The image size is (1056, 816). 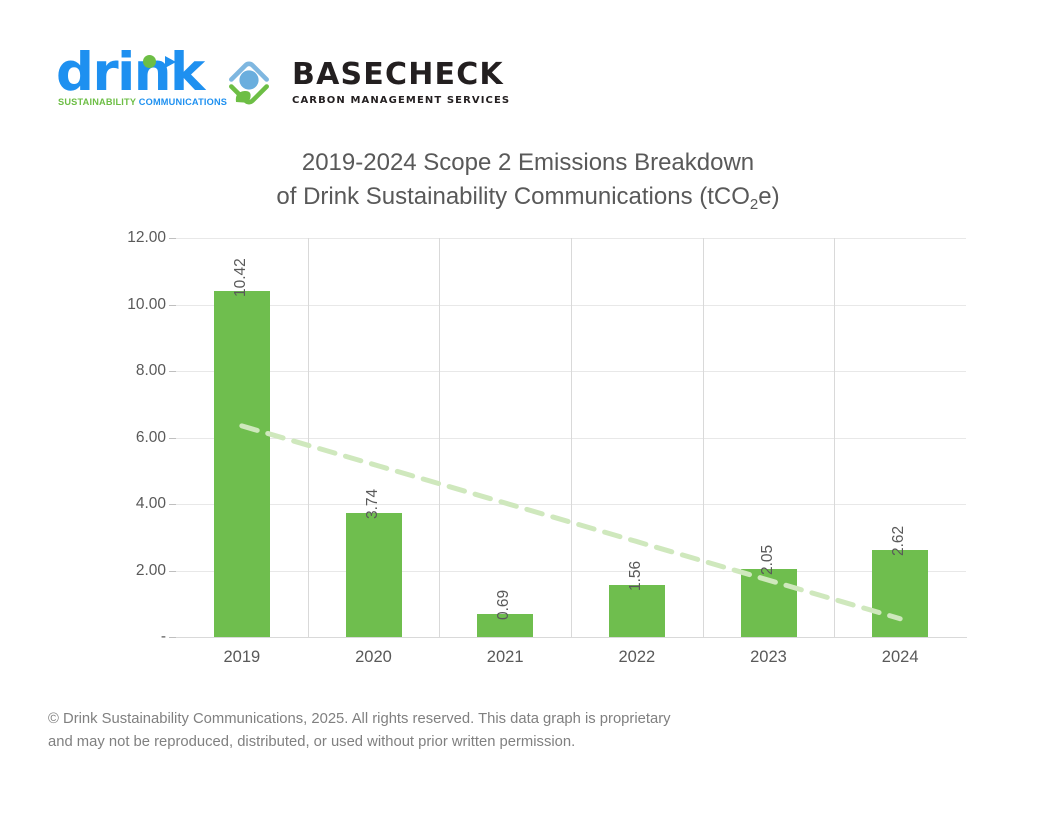 I want to click on bar-value-label: 3.74, so click(x=372, y=503).